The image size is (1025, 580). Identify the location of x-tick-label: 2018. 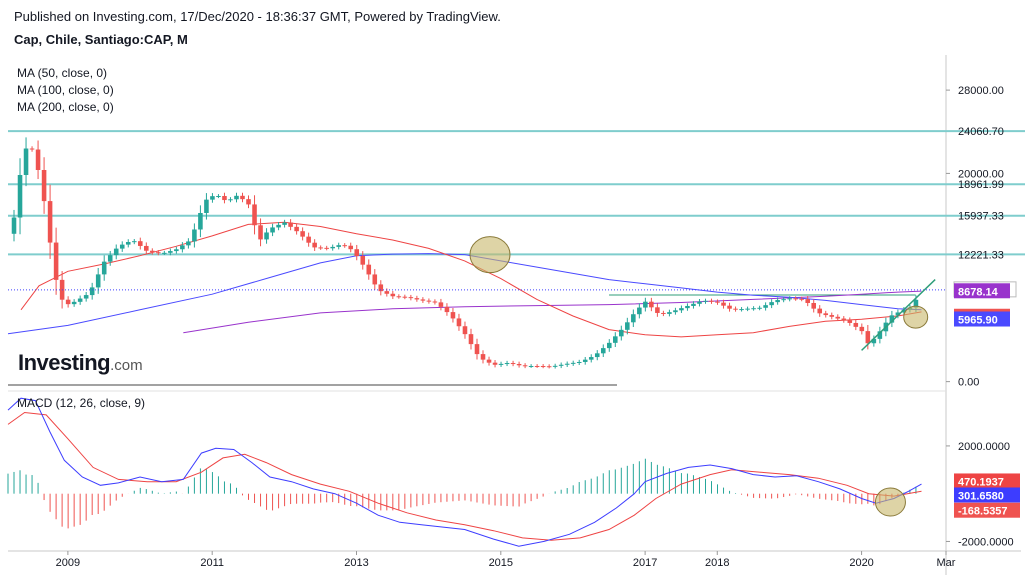
(717, 563).